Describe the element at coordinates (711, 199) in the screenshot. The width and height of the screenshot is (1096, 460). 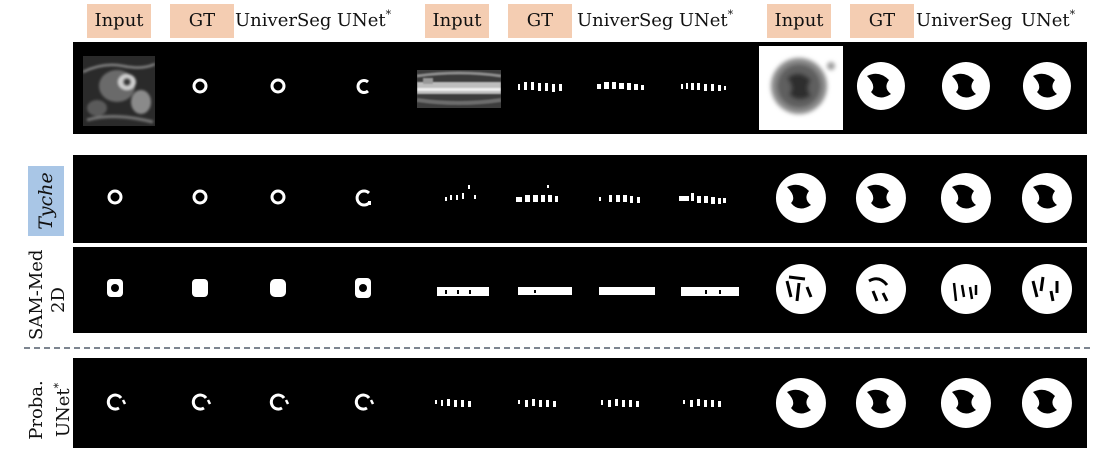
I see `tyche-sample-4-vertebrae` at that location.